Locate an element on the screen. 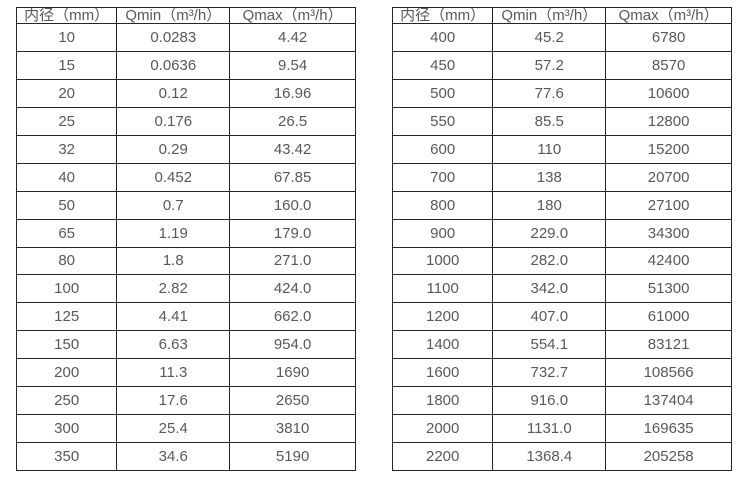 The width and height of the screenshot is (750, 483). table-row: 1100 342.0 51300 is located at coordinates (561, 289).